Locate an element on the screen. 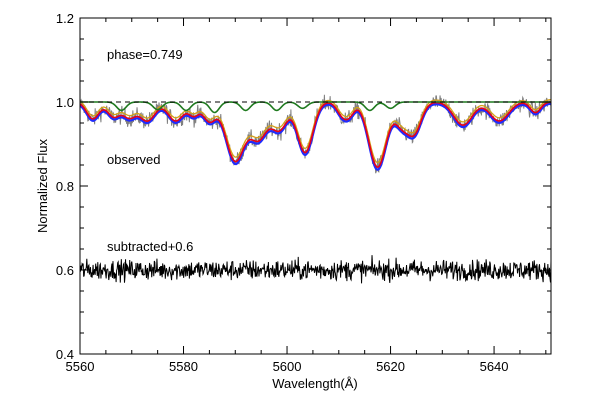 The width and height of the screenshot is (598, 405). x-tick-label: 5600 is located at coordinates (287, 366).